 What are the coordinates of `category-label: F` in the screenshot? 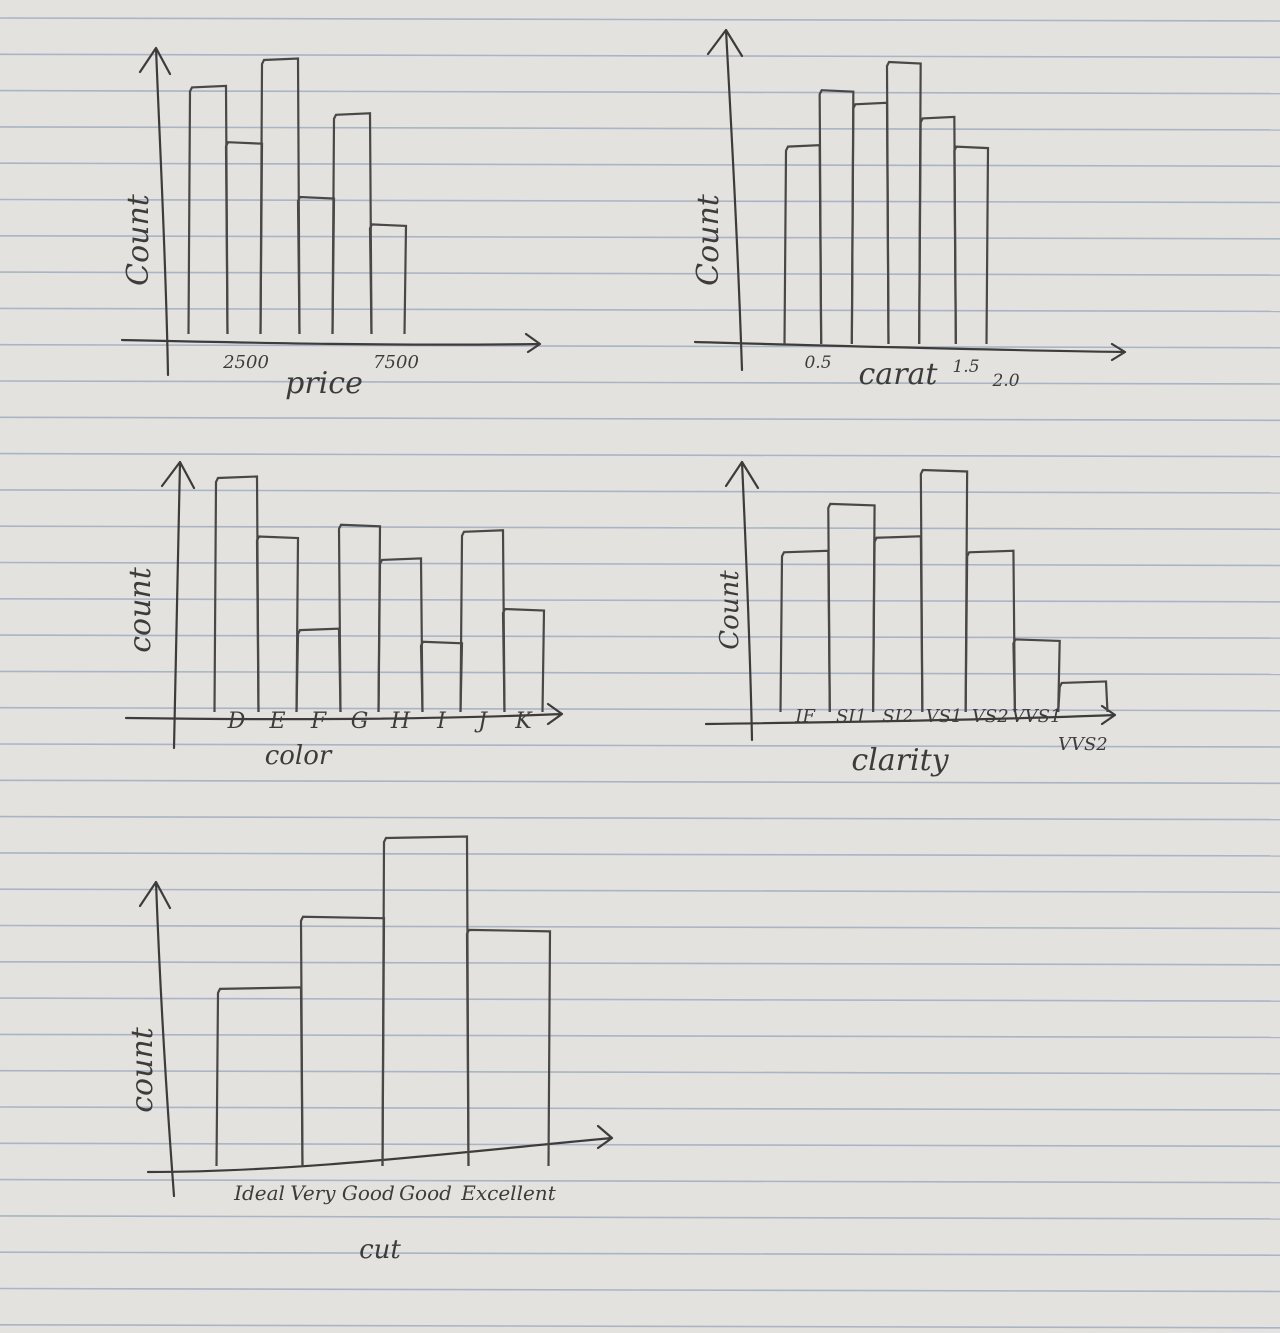 It's located at (318, 721).